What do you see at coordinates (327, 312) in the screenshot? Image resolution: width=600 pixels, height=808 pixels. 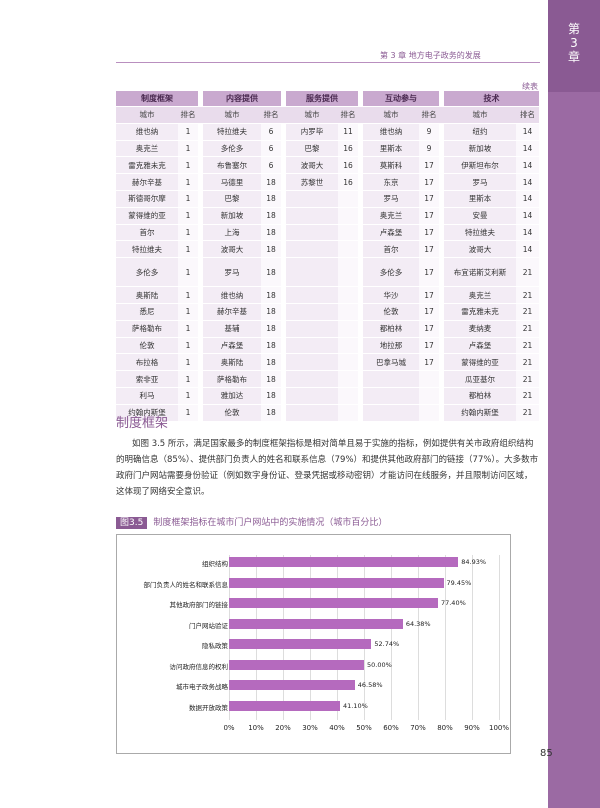 I see `table-row: 悉尼 1 赫尔辛基 18 伦敦 17 雷克雅未克 21` at bounding box center [327, 312].